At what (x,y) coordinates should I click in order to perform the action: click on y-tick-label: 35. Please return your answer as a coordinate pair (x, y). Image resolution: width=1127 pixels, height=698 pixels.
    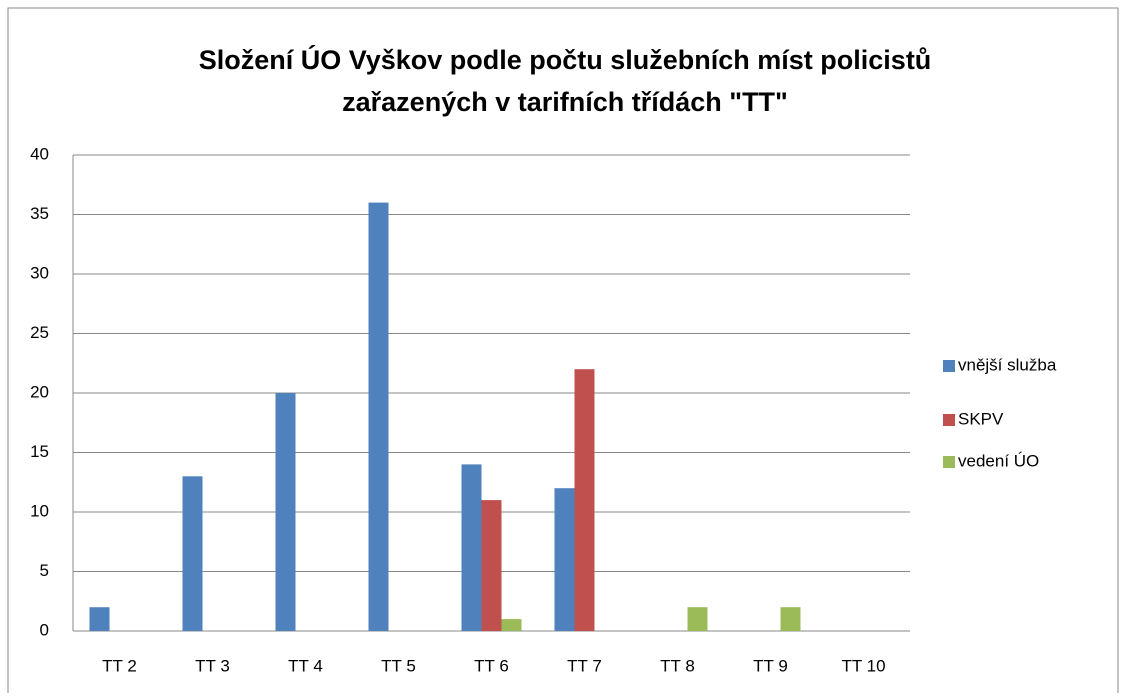
    Looking at the image, I should click on (39, 213).